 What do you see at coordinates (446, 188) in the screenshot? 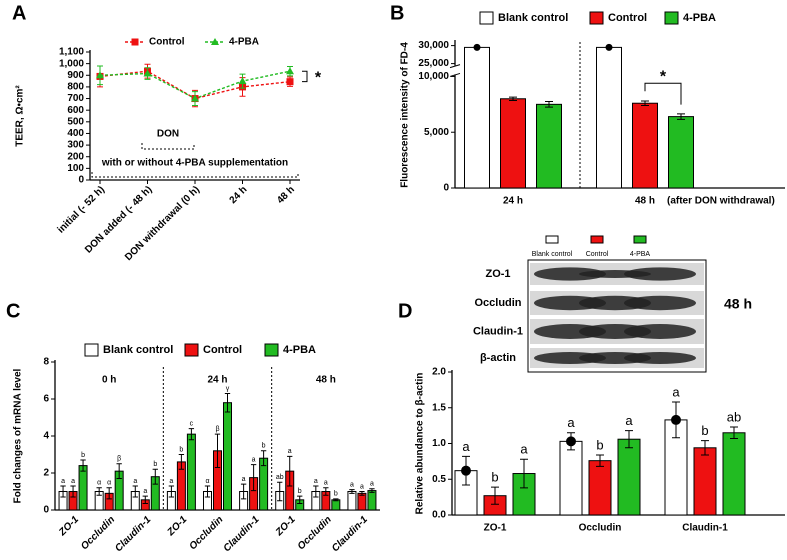
I see `y-tick-label: 0` at bounding box center [446, 188].